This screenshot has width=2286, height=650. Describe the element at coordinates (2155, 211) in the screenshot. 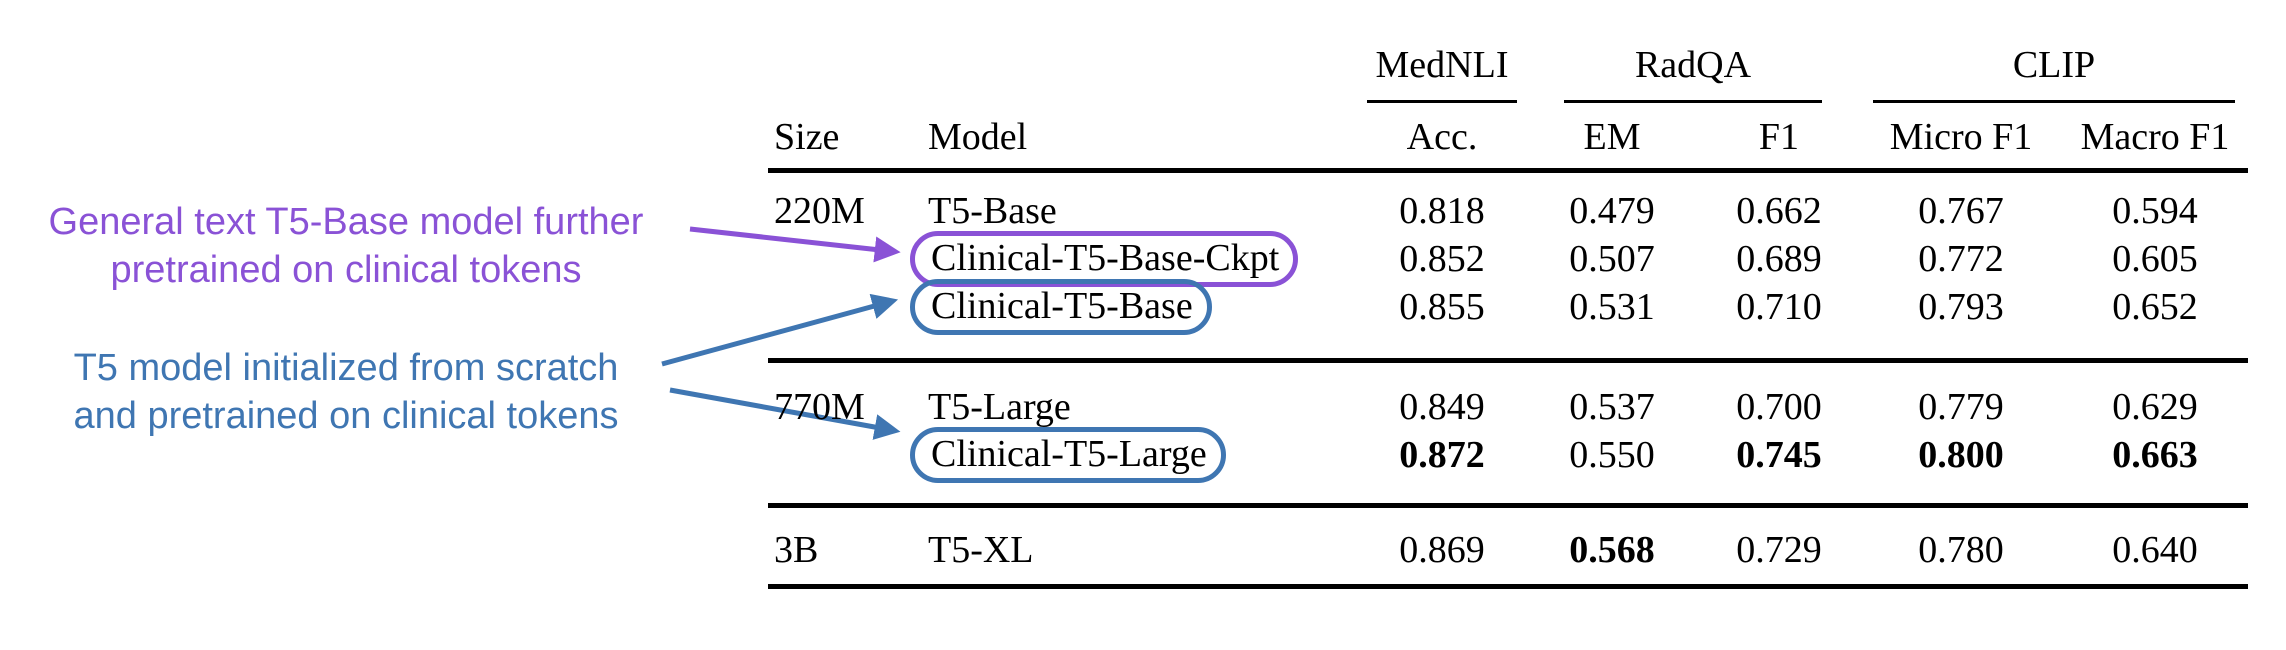

I see `cell-macro-f1: 0.594` at that location.